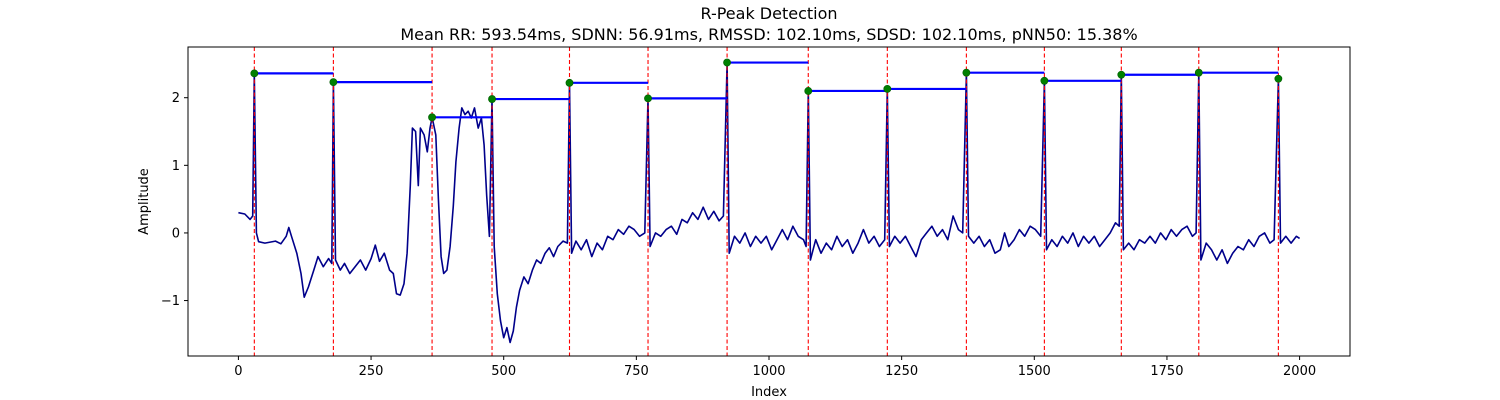 The width and height of the screenshot is (1500, 400). Describe the element at coordinates (170, 301) in the screenshot. I see `y-tick-label: −1` at that location.